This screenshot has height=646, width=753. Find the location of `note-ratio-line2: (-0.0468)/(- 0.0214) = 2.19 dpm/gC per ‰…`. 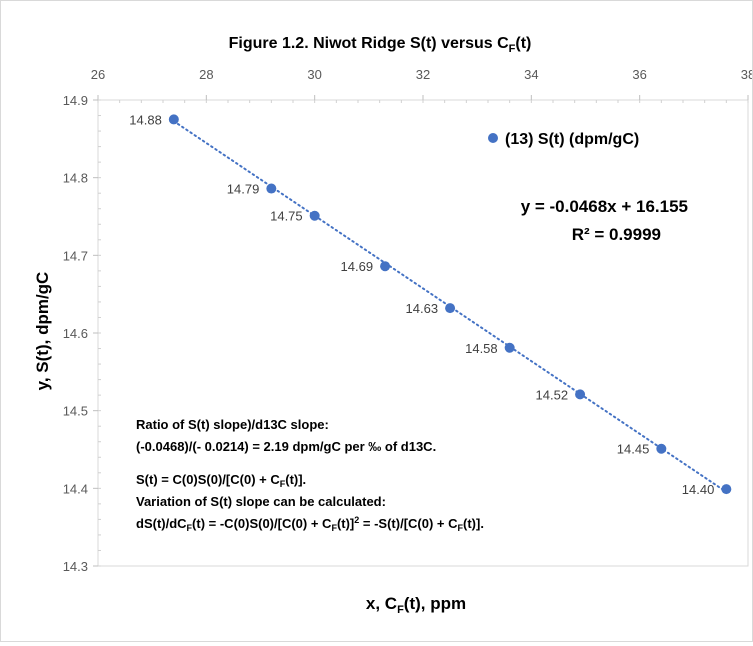

note-ratio-line2: (-0.0468)/(- 0.0214) = 2.19 dpm/gC per ‰… is located at coordinates (286, 446).